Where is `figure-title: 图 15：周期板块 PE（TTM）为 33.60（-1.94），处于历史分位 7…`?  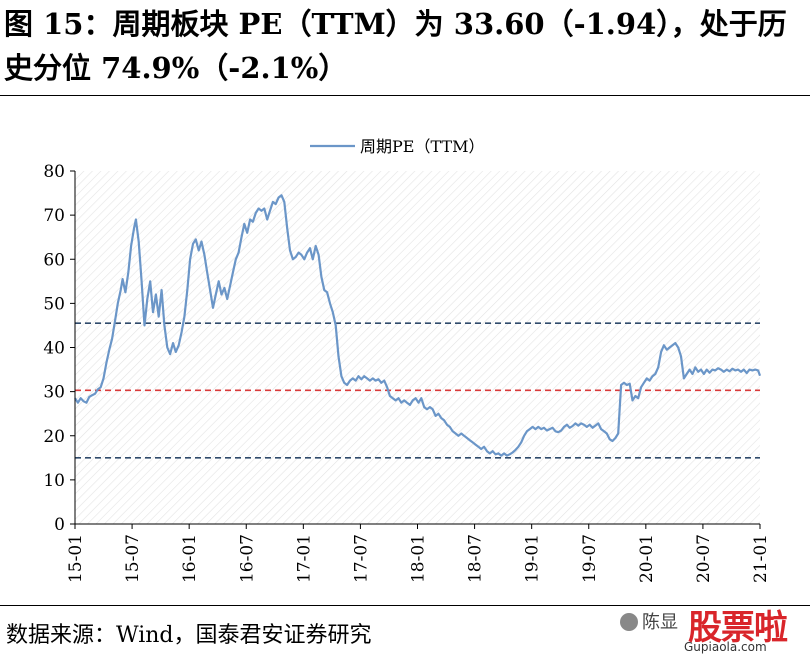
figure-title: 图 15：周期板块 PE（TTM）为 33.60（-1.94），处于历史分位 7… is located at coordinates (395, 46).